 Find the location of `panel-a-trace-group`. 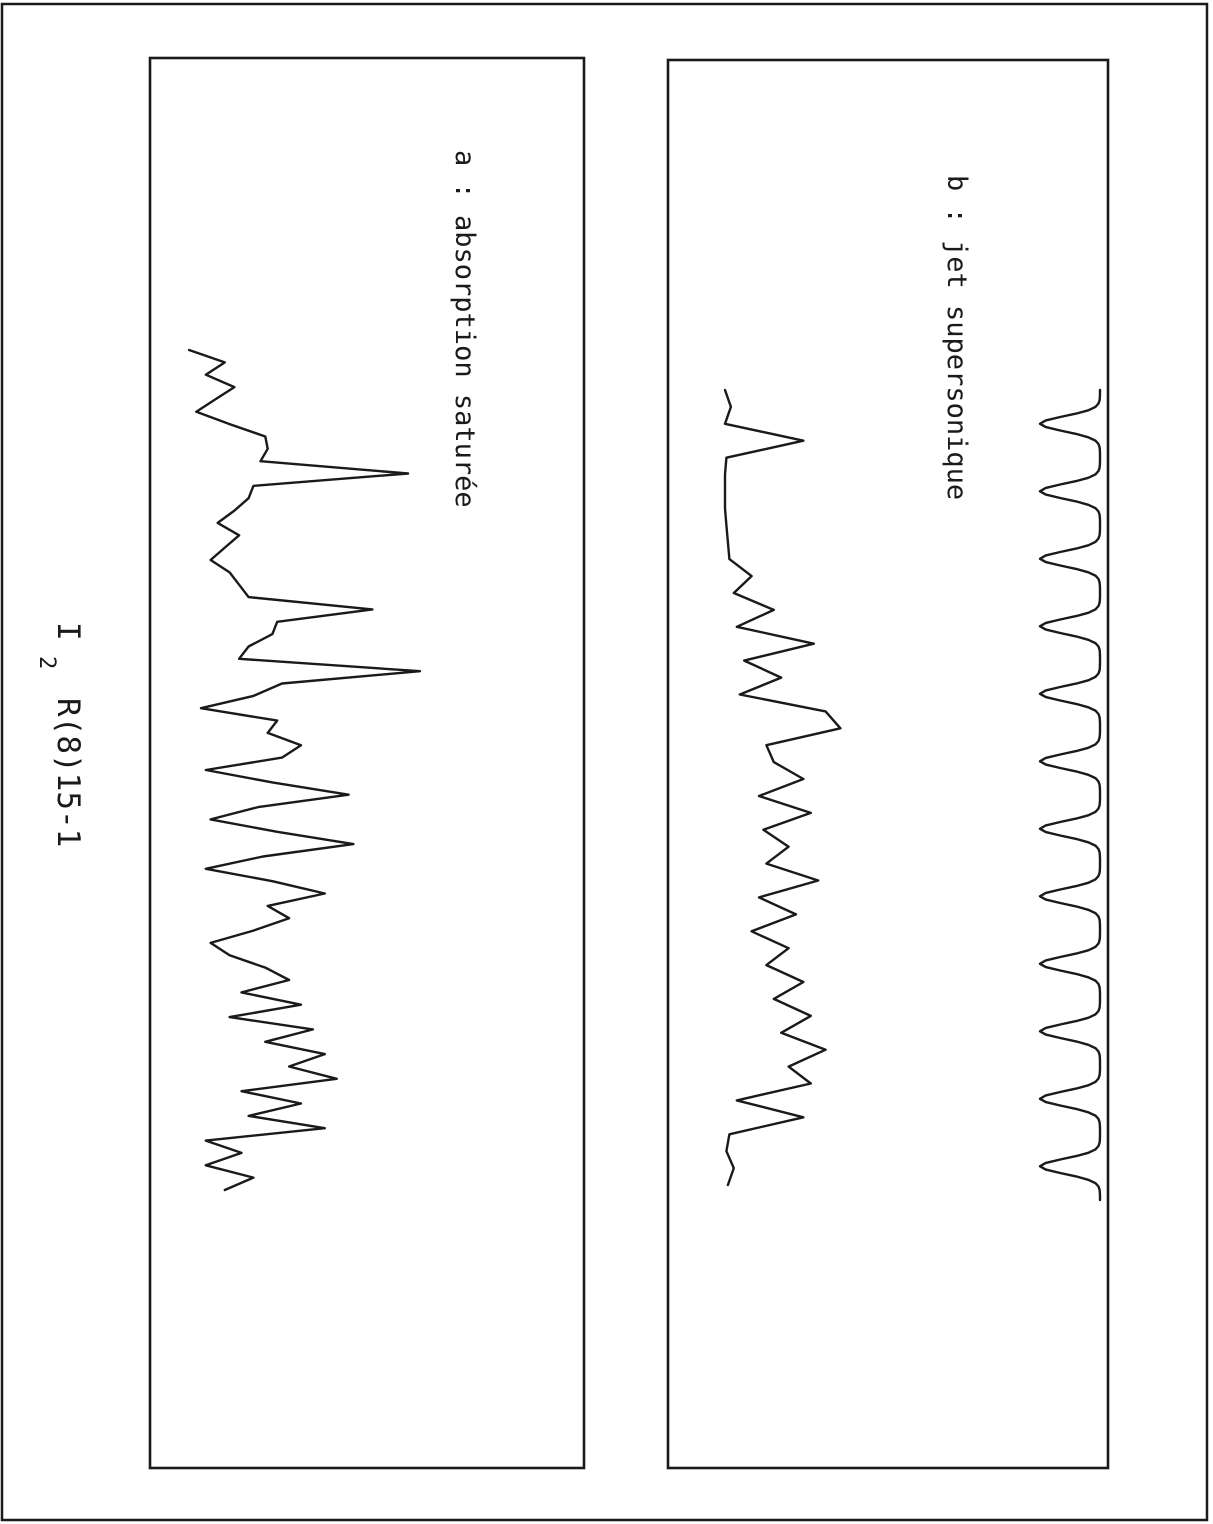

panel-a-trace-group is located at coordinates (304, 770).